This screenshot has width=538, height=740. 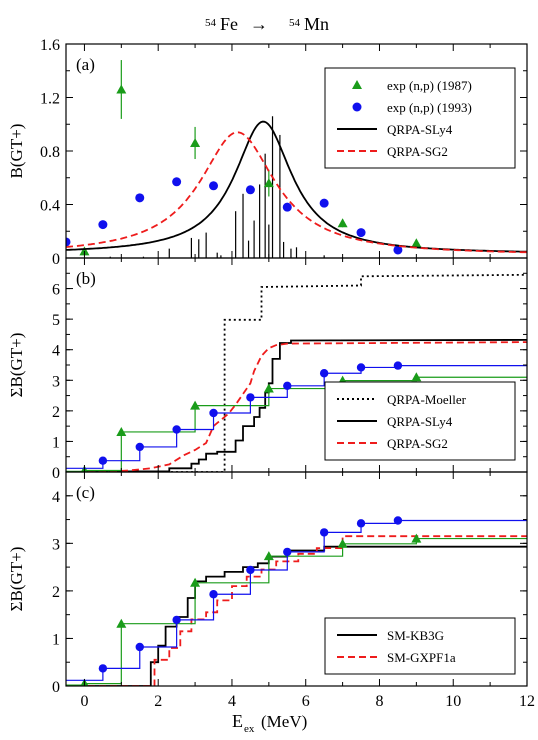 I want to click on exp-step-line, so click(x=296, y=424).